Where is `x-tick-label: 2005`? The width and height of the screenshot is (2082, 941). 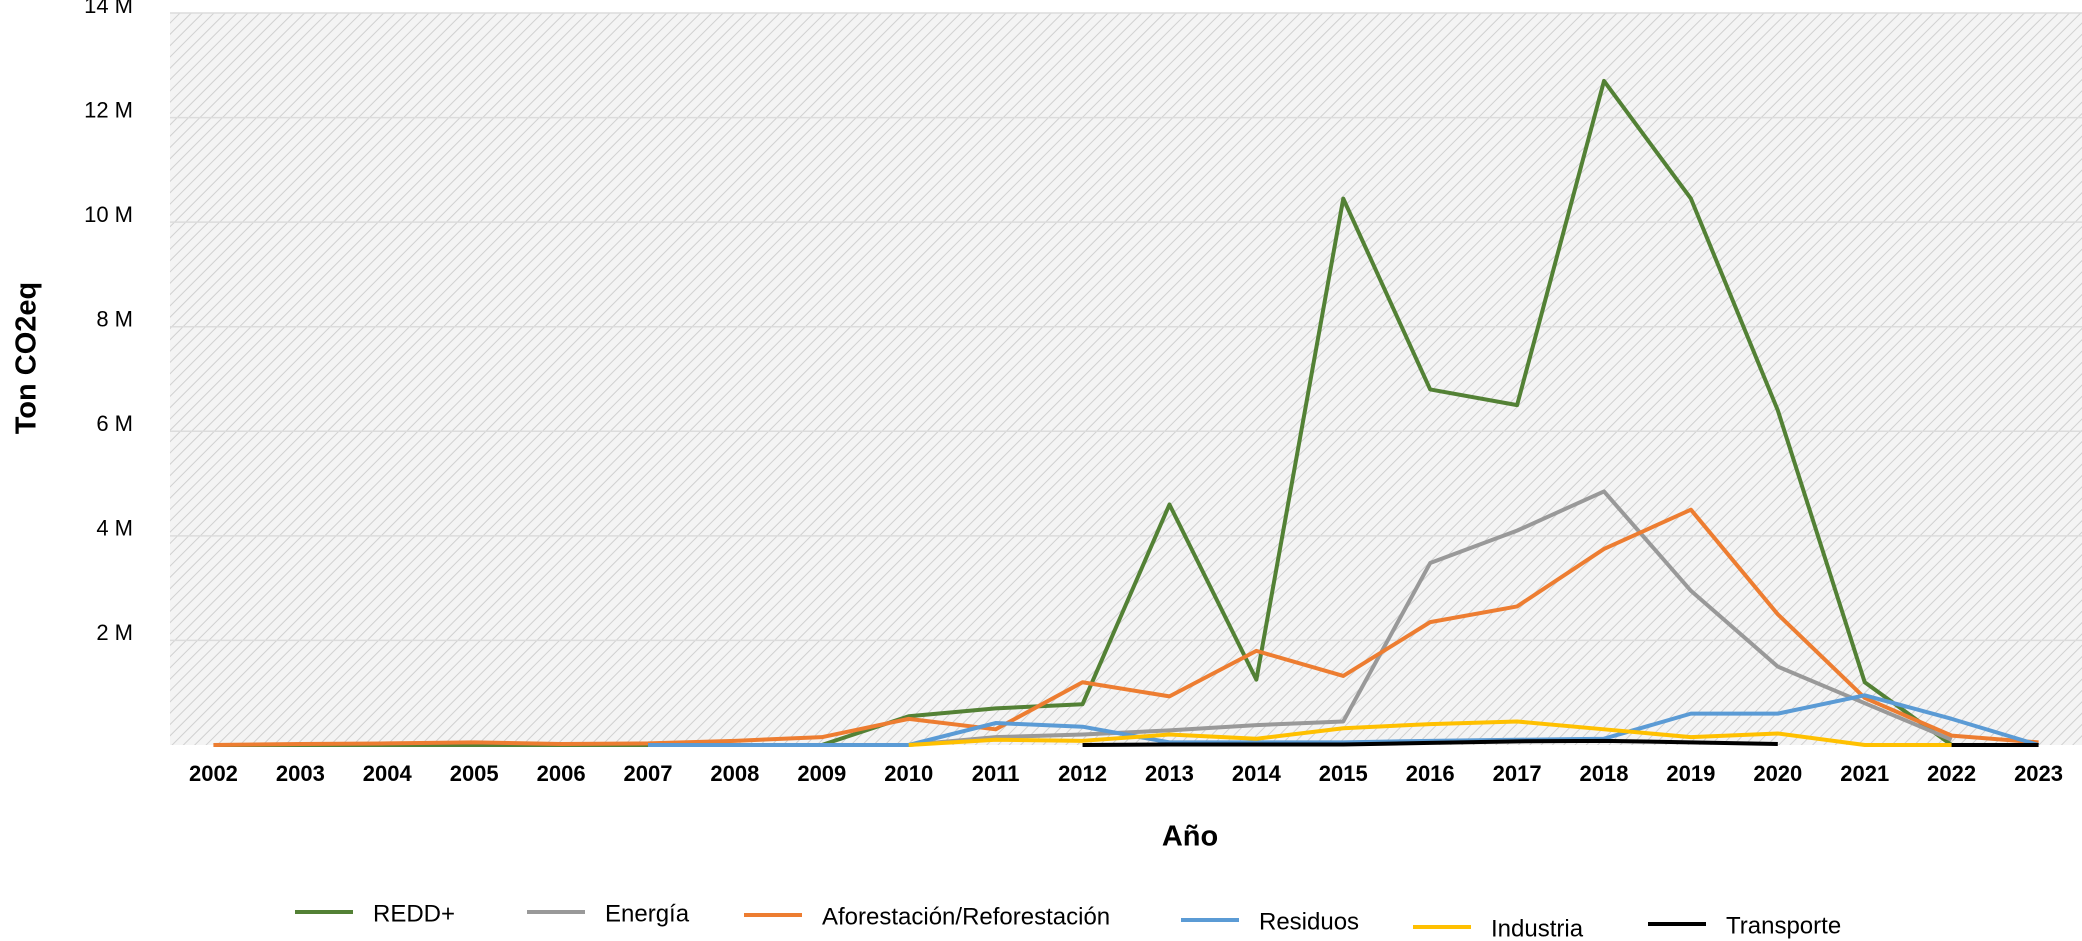 x-tick-label: 2005 is located at coordinates (474, 773).